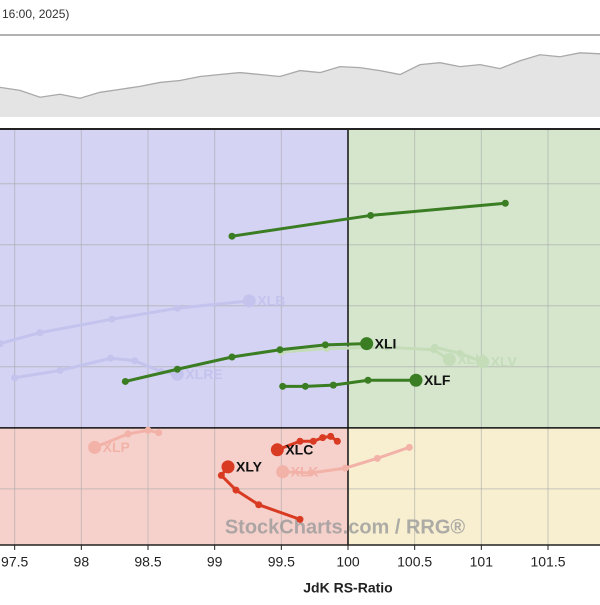 The height and width of the screenshot is (605, 600). What do you see at coordinates (305, 471) in the screenshot?
I see `series-label: XLK` at bounding box center [305, 471].